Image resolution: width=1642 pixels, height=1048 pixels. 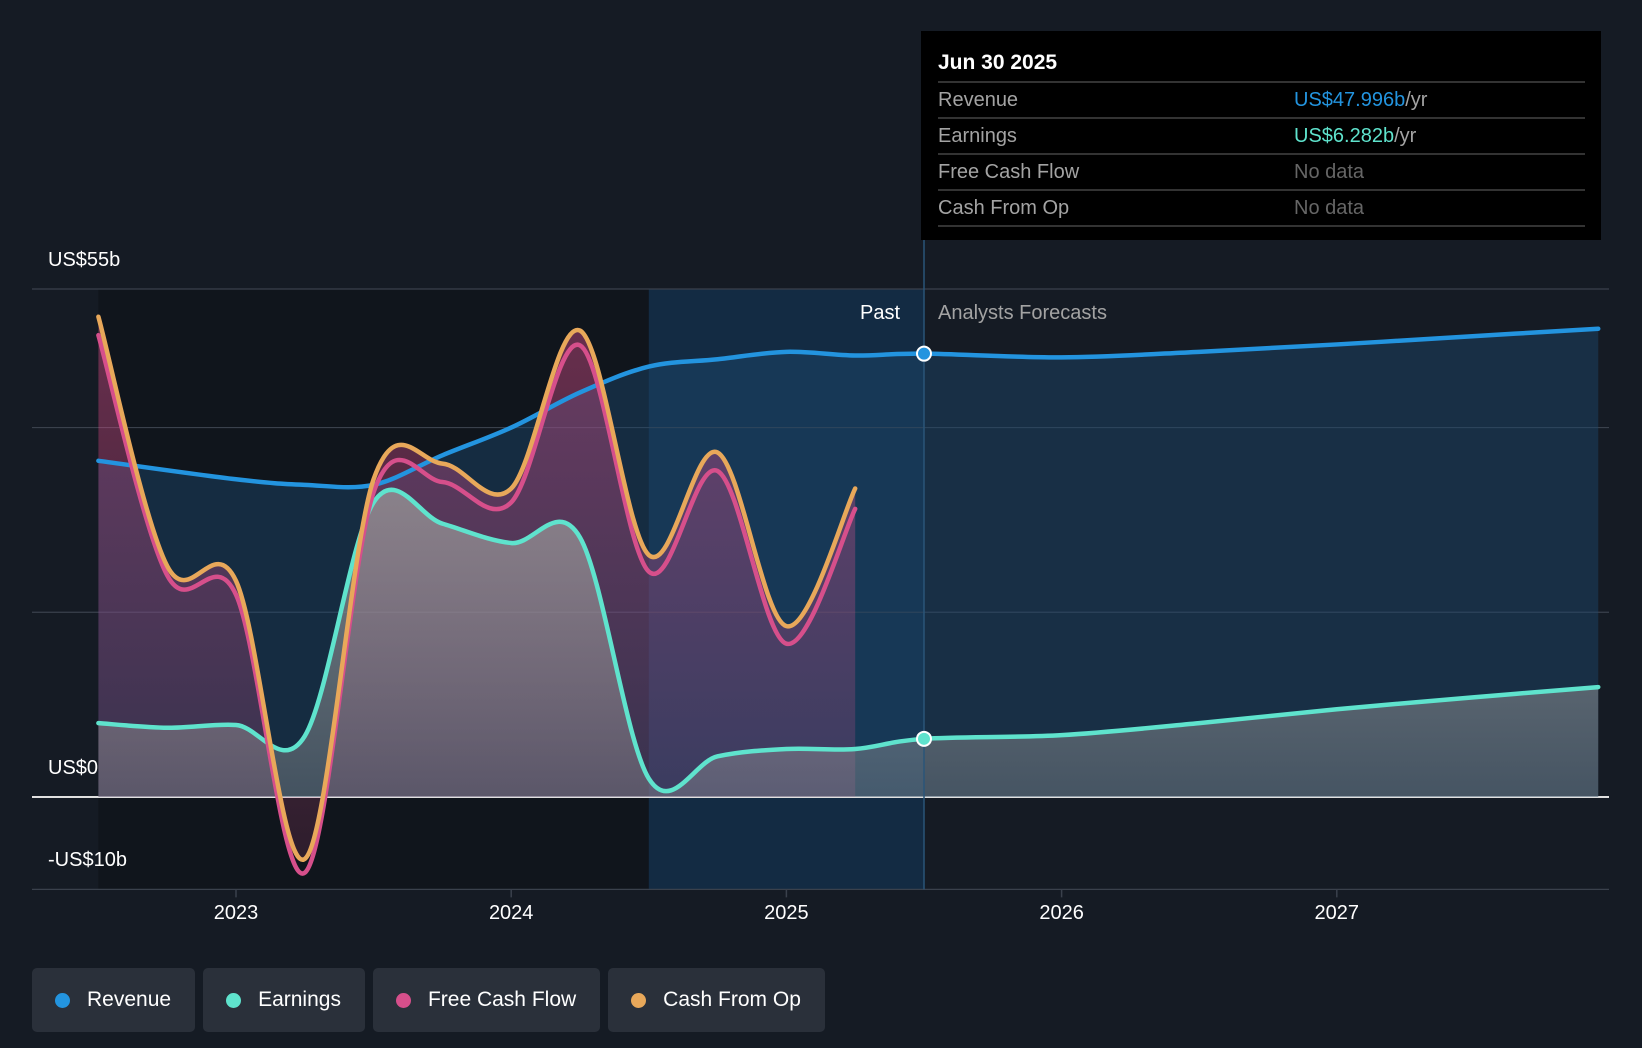 What do you see at coordinates (502, 999) in the screenshot?
I see `legend-label: Free Cash Flow` at bounding box center [502, 999].